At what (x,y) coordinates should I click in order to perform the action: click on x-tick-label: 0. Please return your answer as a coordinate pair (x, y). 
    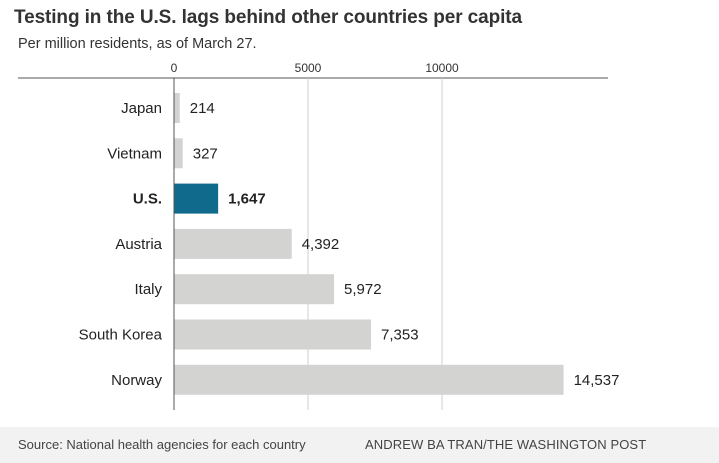
    Looking at the image, I should click on (174, 68).